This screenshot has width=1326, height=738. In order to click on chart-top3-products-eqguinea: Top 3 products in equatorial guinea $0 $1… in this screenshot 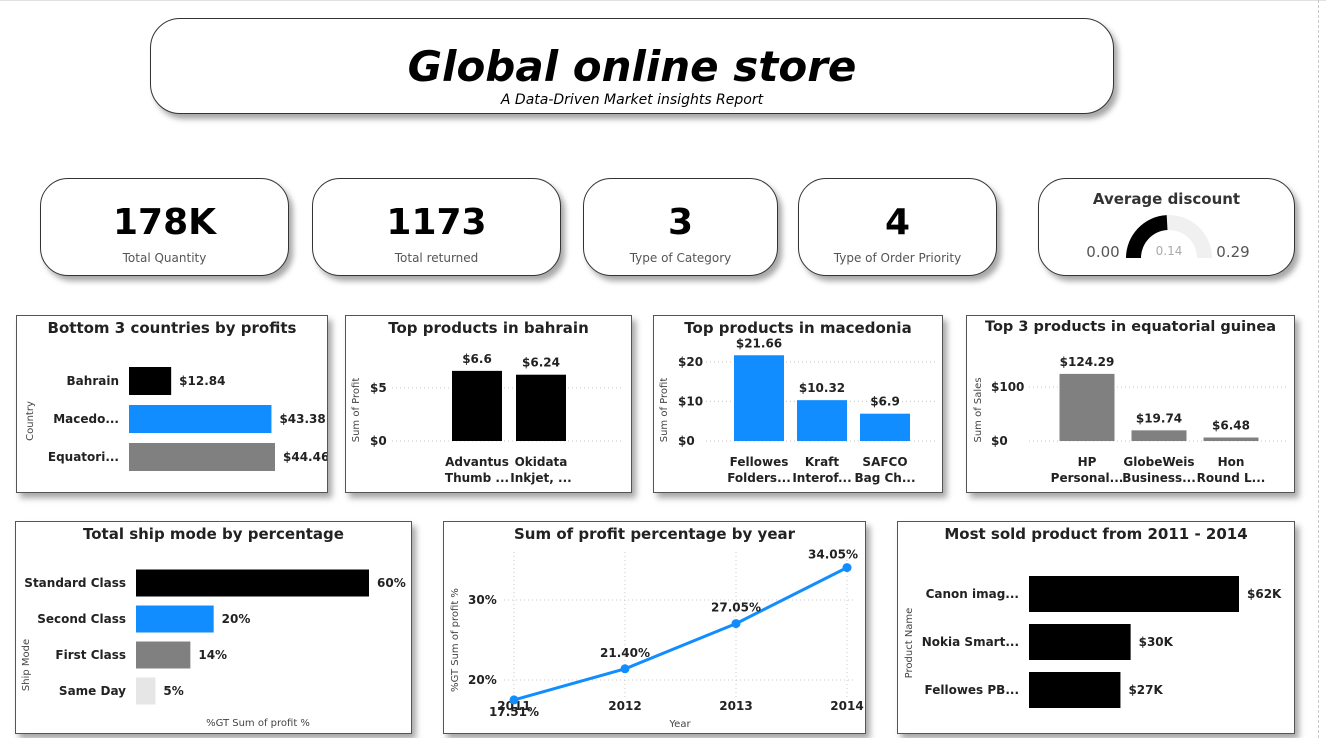, I will do `click(1130, 404)`.